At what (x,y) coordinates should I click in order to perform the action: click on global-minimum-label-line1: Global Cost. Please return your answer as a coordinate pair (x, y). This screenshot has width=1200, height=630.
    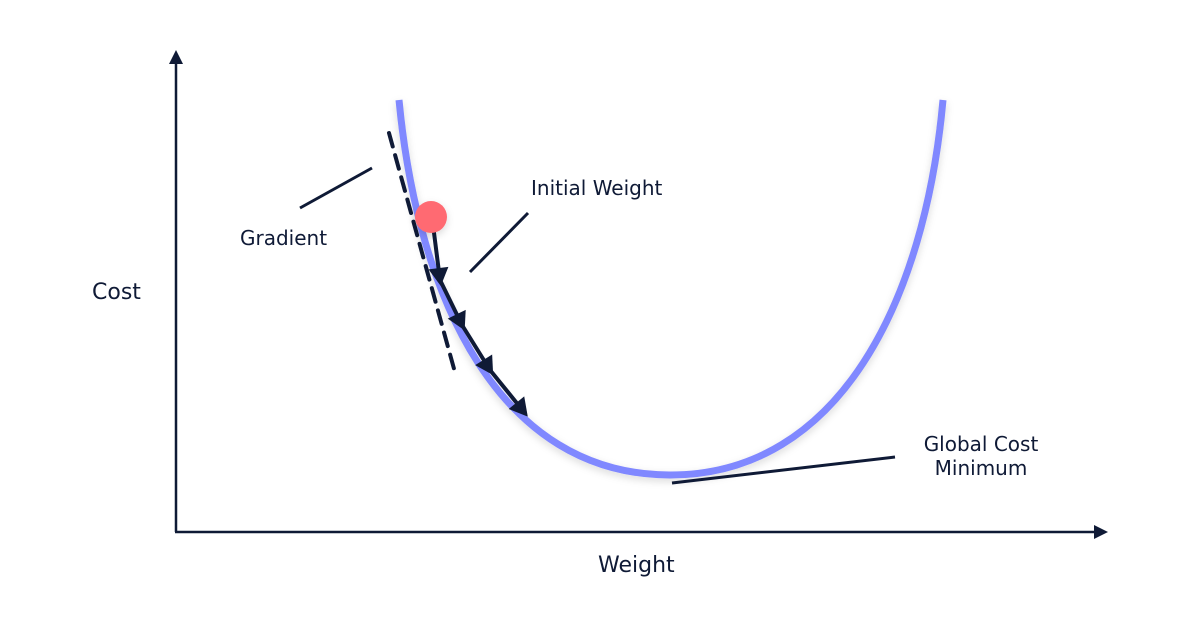
    Looking at the image, I should click on (981, 444).